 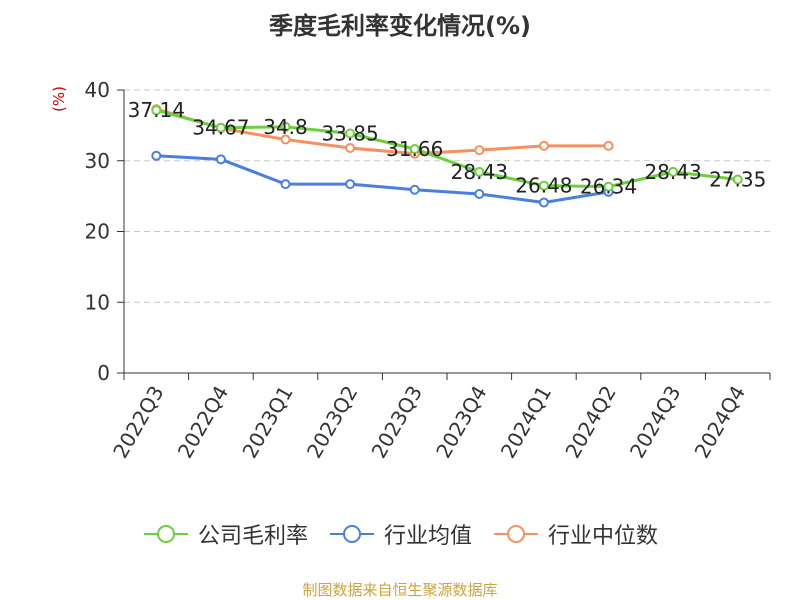 I want to click on data-label: 26.34, so click(x=608, y=187).